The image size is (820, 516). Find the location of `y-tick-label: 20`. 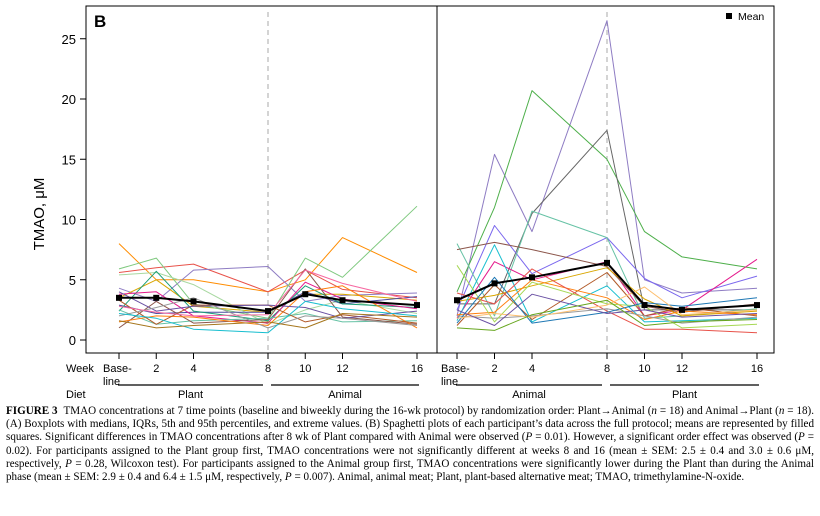

y-tick-label: 20 is located at coordinates (69, 99).